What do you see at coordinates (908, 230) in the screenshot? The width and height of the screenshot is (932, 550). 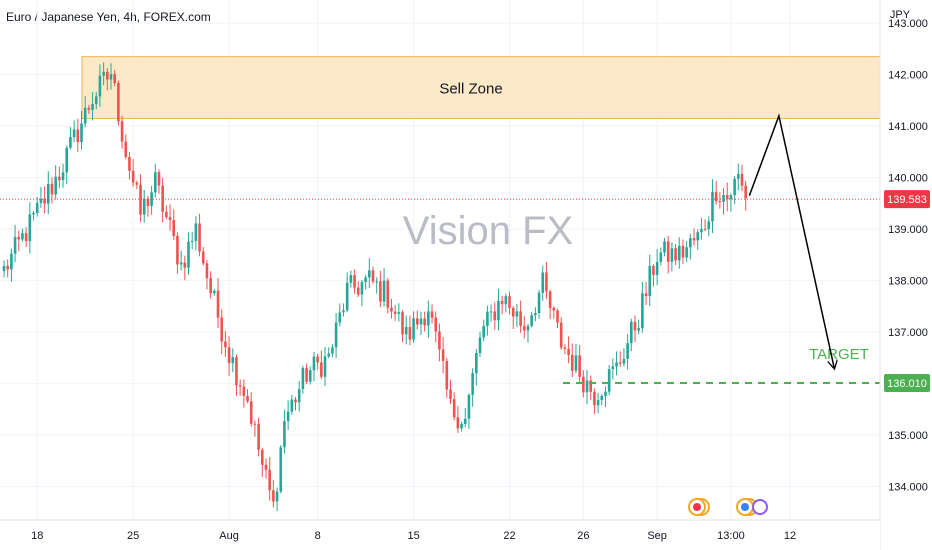 I see `price-tick-label: 139.000` at bounding box center [908, 230].